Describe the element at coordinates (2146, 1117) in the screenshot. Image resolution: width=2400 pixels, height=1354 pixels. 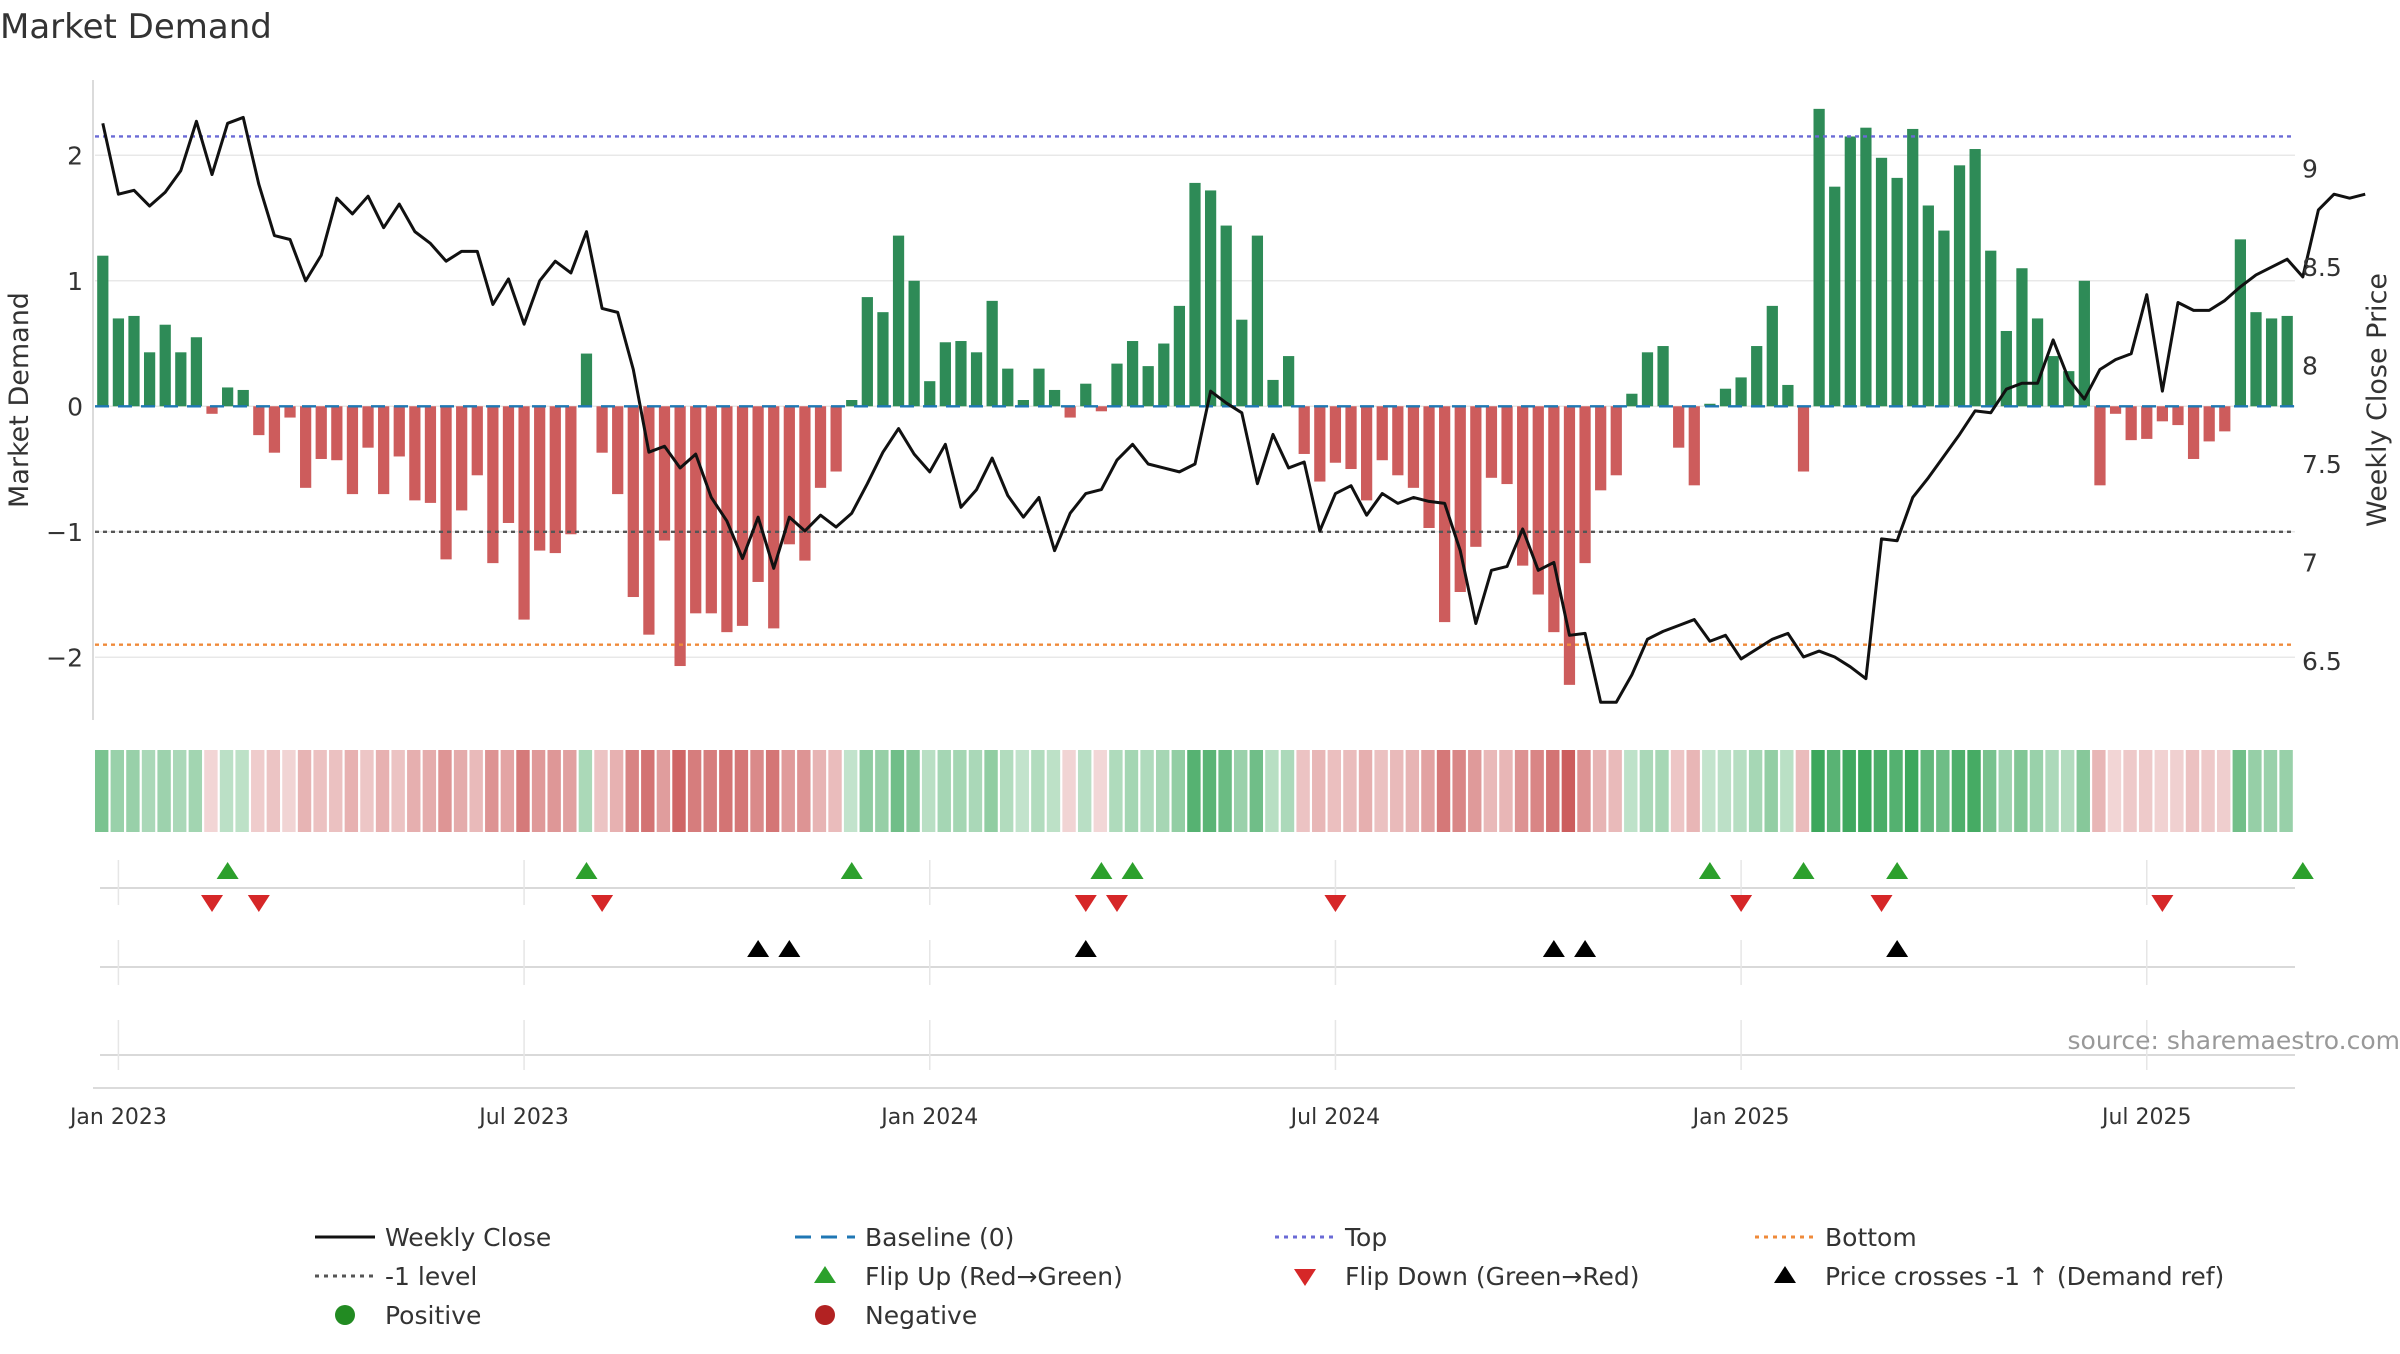
I see `x-tick-label: Jul 2025` at that location.